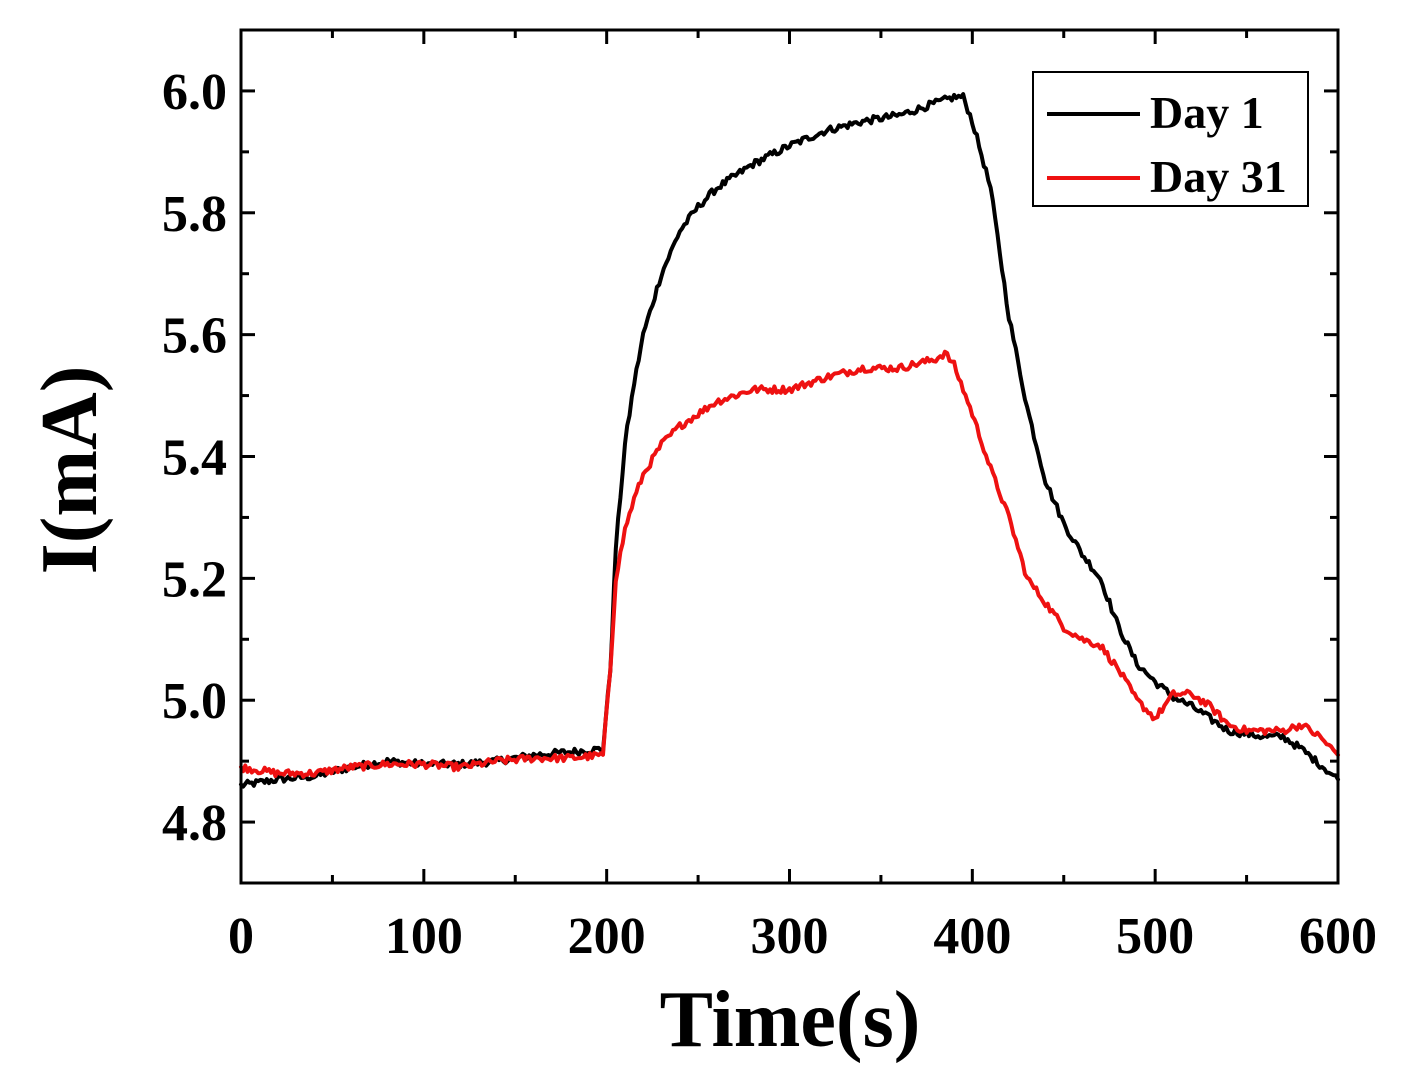 This screenshot has height=1085, width=1404. Describe the element at coordinates (194, 823) in the screenshot. I see `y-tick-label: 4.8` at that location.